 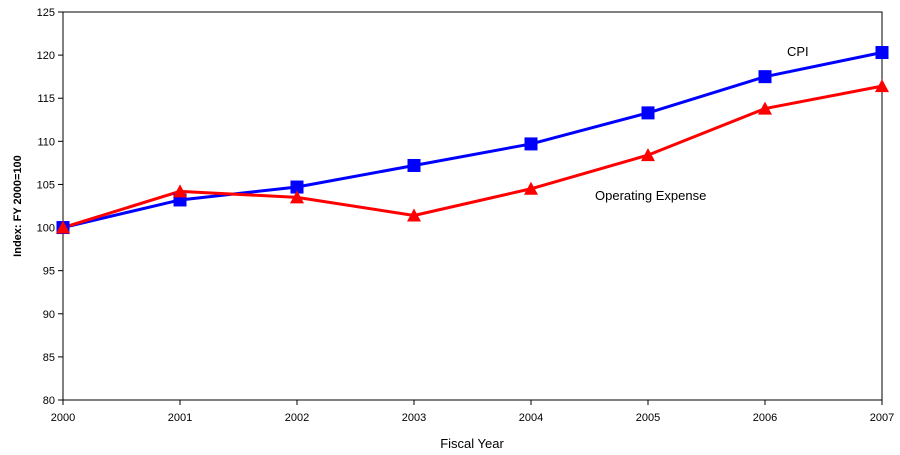 I want to click on series-label-cpi: CPI, so click(x=798, y=51).